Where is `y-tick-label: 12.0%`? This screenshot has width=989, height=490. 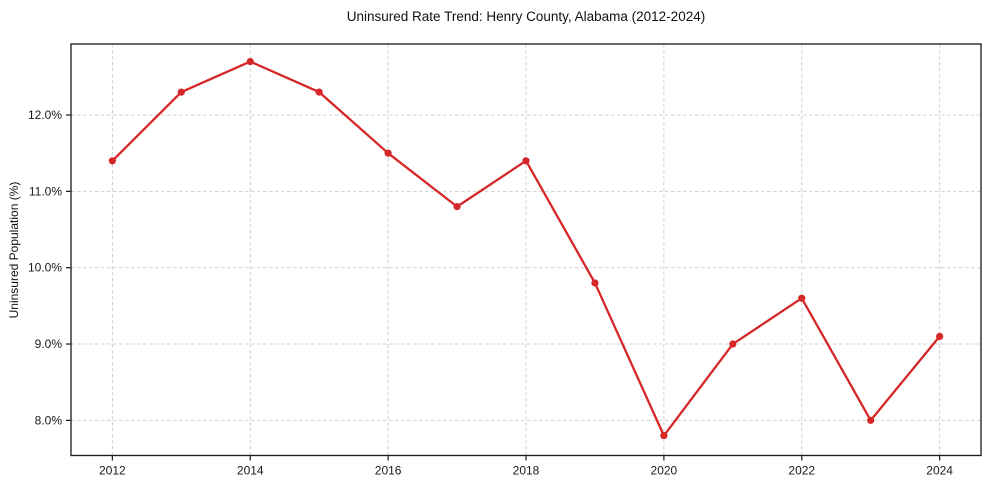
y-tick-label: 12.0% is located at coordinates (45, 115).